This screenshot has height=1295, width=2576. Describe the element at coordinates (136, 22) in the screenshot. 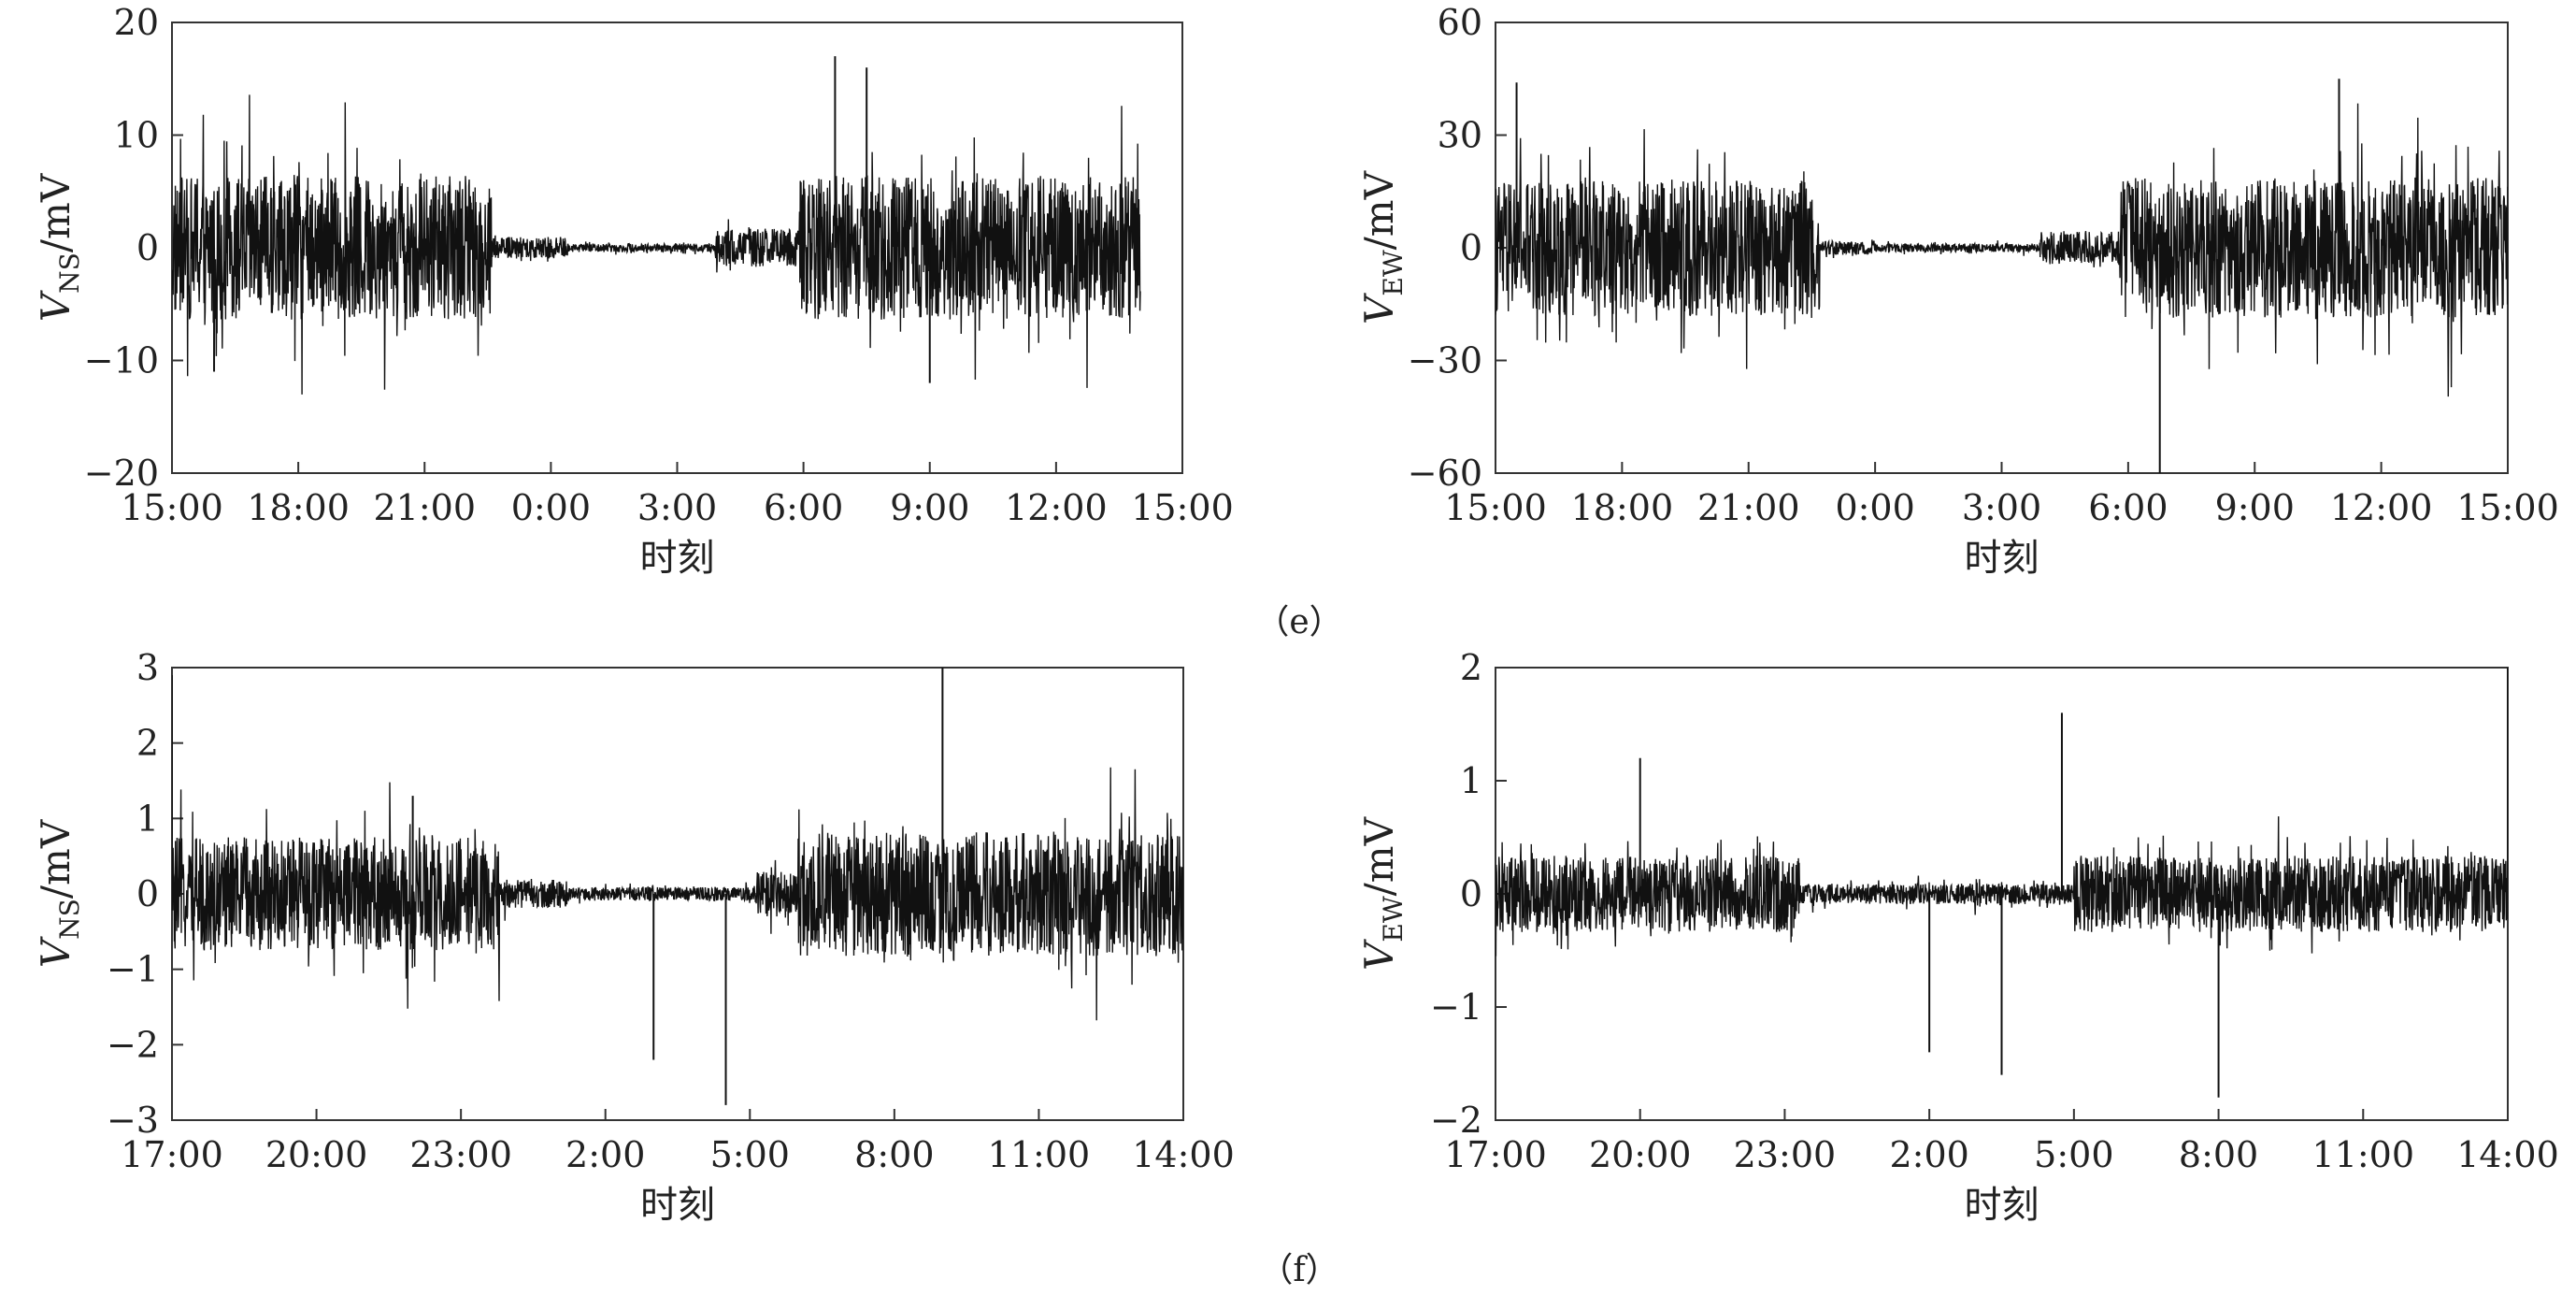

I see `y-tick-label: 20` at that location.